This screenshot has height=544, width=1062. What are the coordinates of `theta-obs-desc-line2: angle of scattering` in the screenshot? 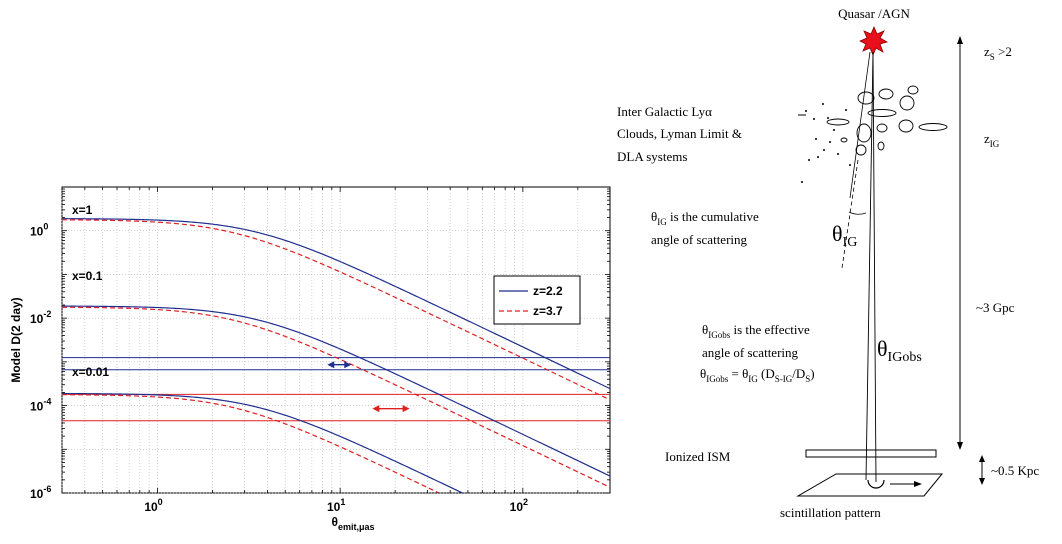 It's located at (750, 352).